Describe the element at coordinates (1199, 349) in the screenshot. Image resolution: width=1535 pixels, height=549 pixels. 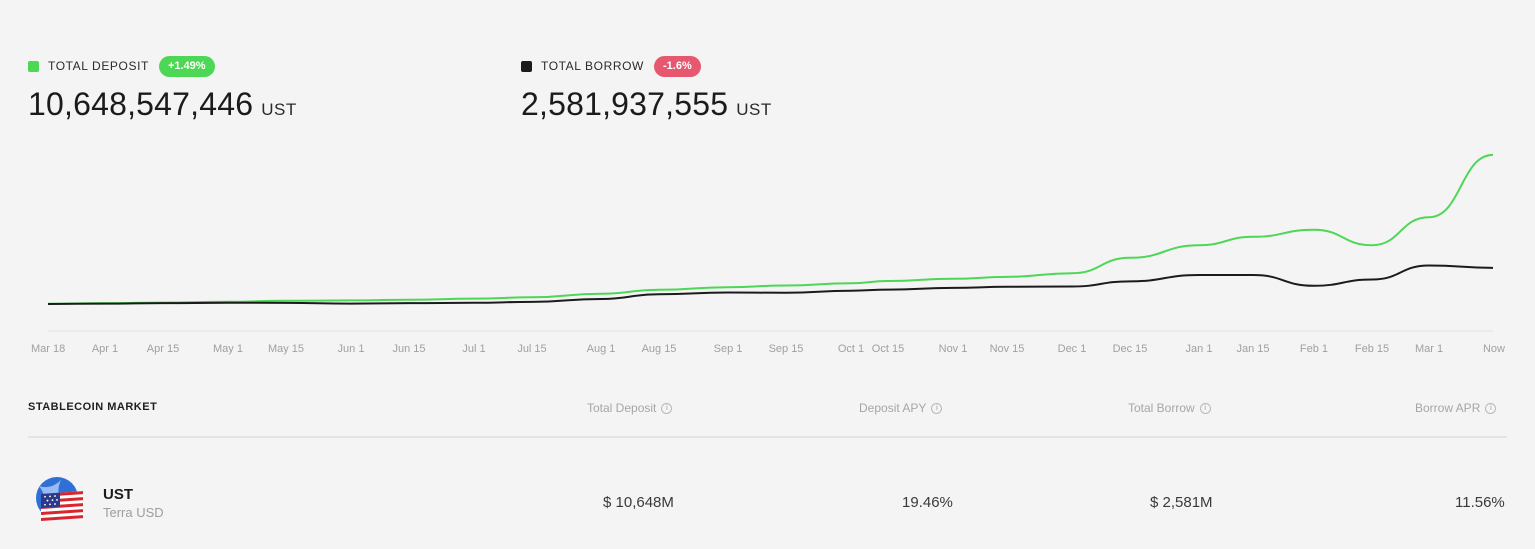
I see `x-tick-label: Jan 1` at that location.